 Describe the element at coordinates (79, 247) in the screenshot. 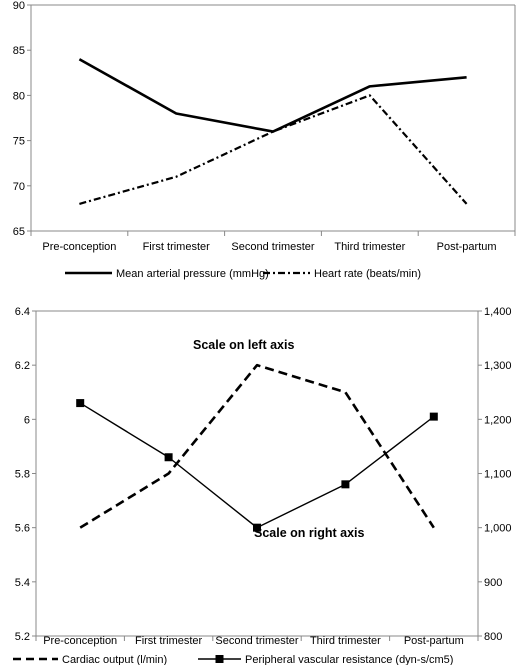

I see `top-x-tick-label: Pre-conception` at that location.